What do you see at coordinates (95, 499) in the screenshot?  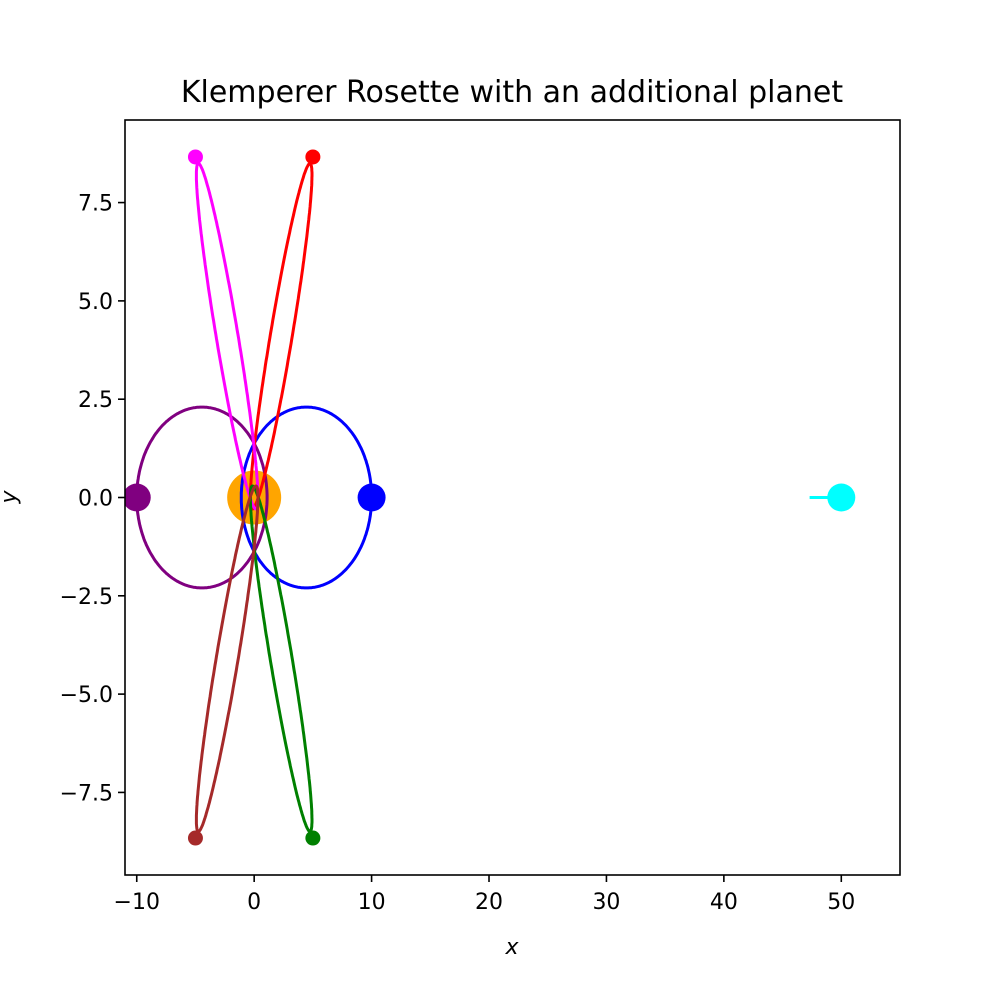 I see `y-tick-label: 0.0` at bounding box center [95, 499].